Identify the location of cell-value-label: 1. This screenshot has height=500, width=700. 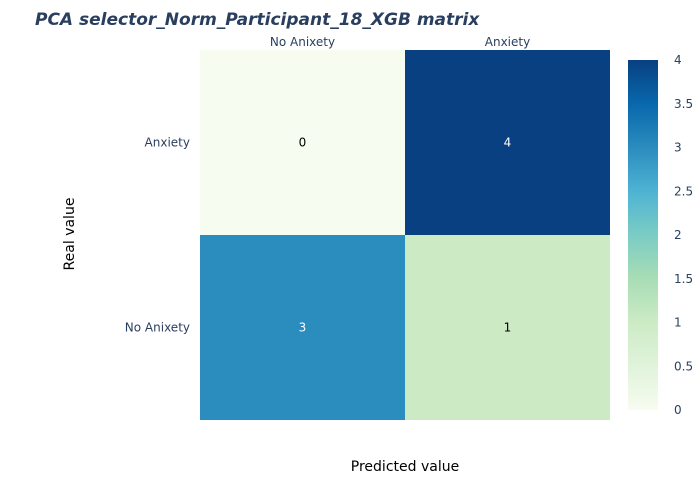
(508, 328).